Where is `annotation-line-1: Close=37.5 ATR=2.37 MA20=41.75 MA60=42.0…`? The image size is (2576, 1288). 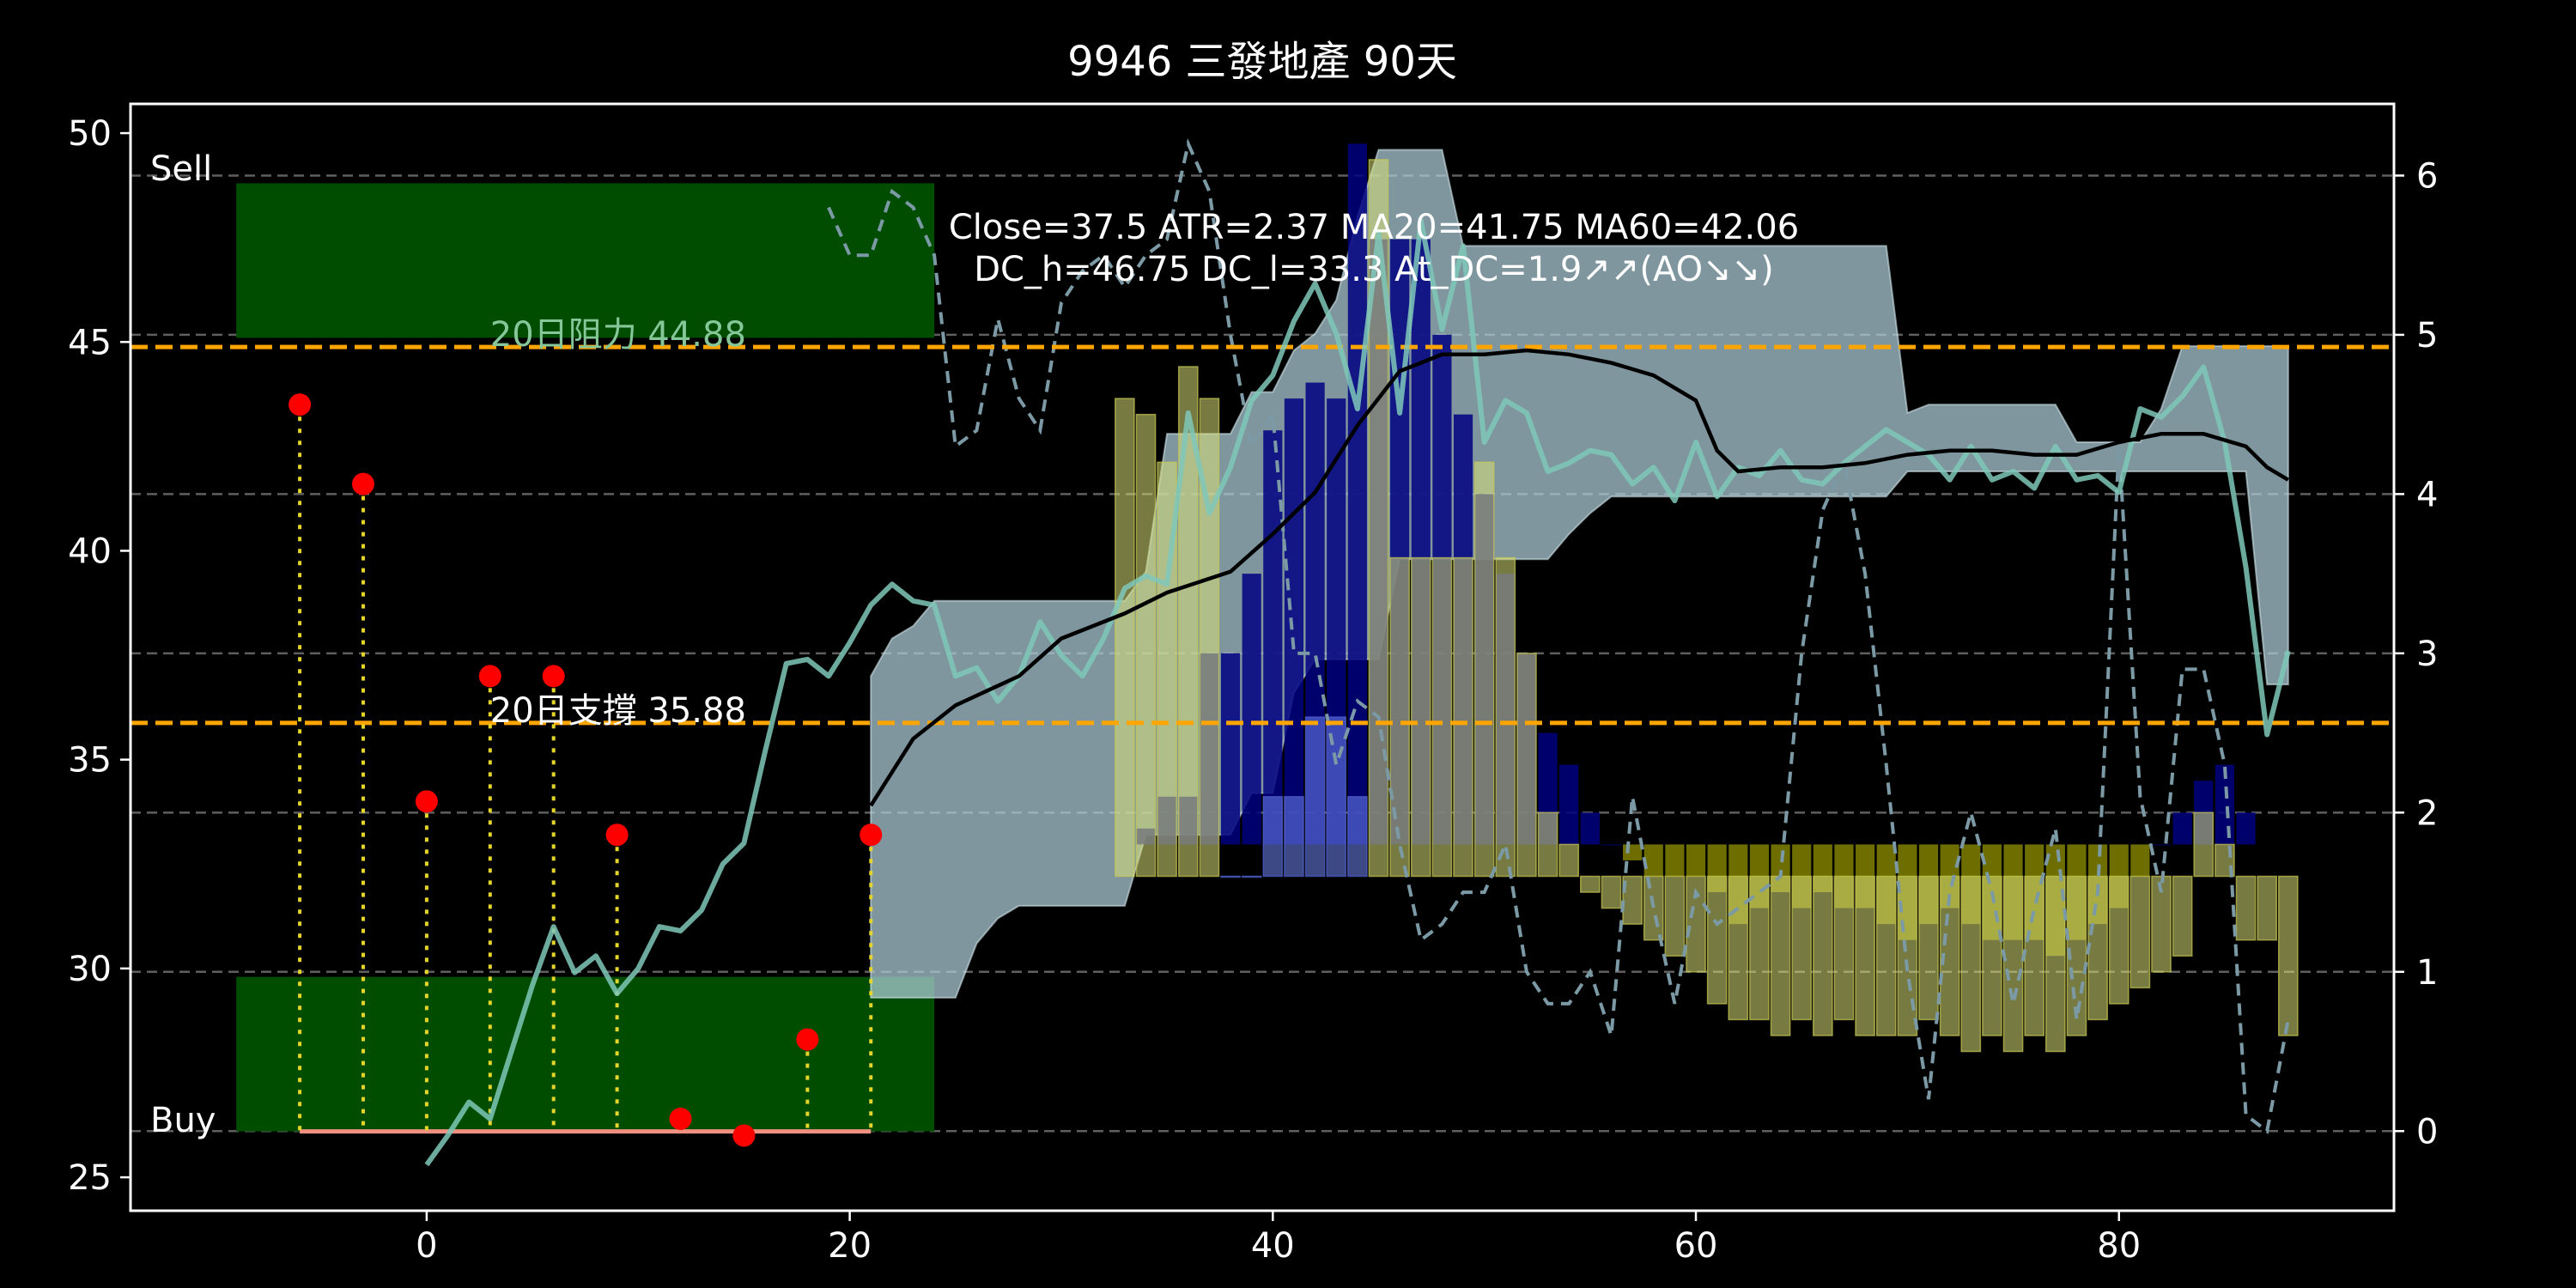
annotation-line-1: Close=37.5 ATR=2.37 MA20=41.75 MA60=42.0… is located at coordinates (1374, 228).